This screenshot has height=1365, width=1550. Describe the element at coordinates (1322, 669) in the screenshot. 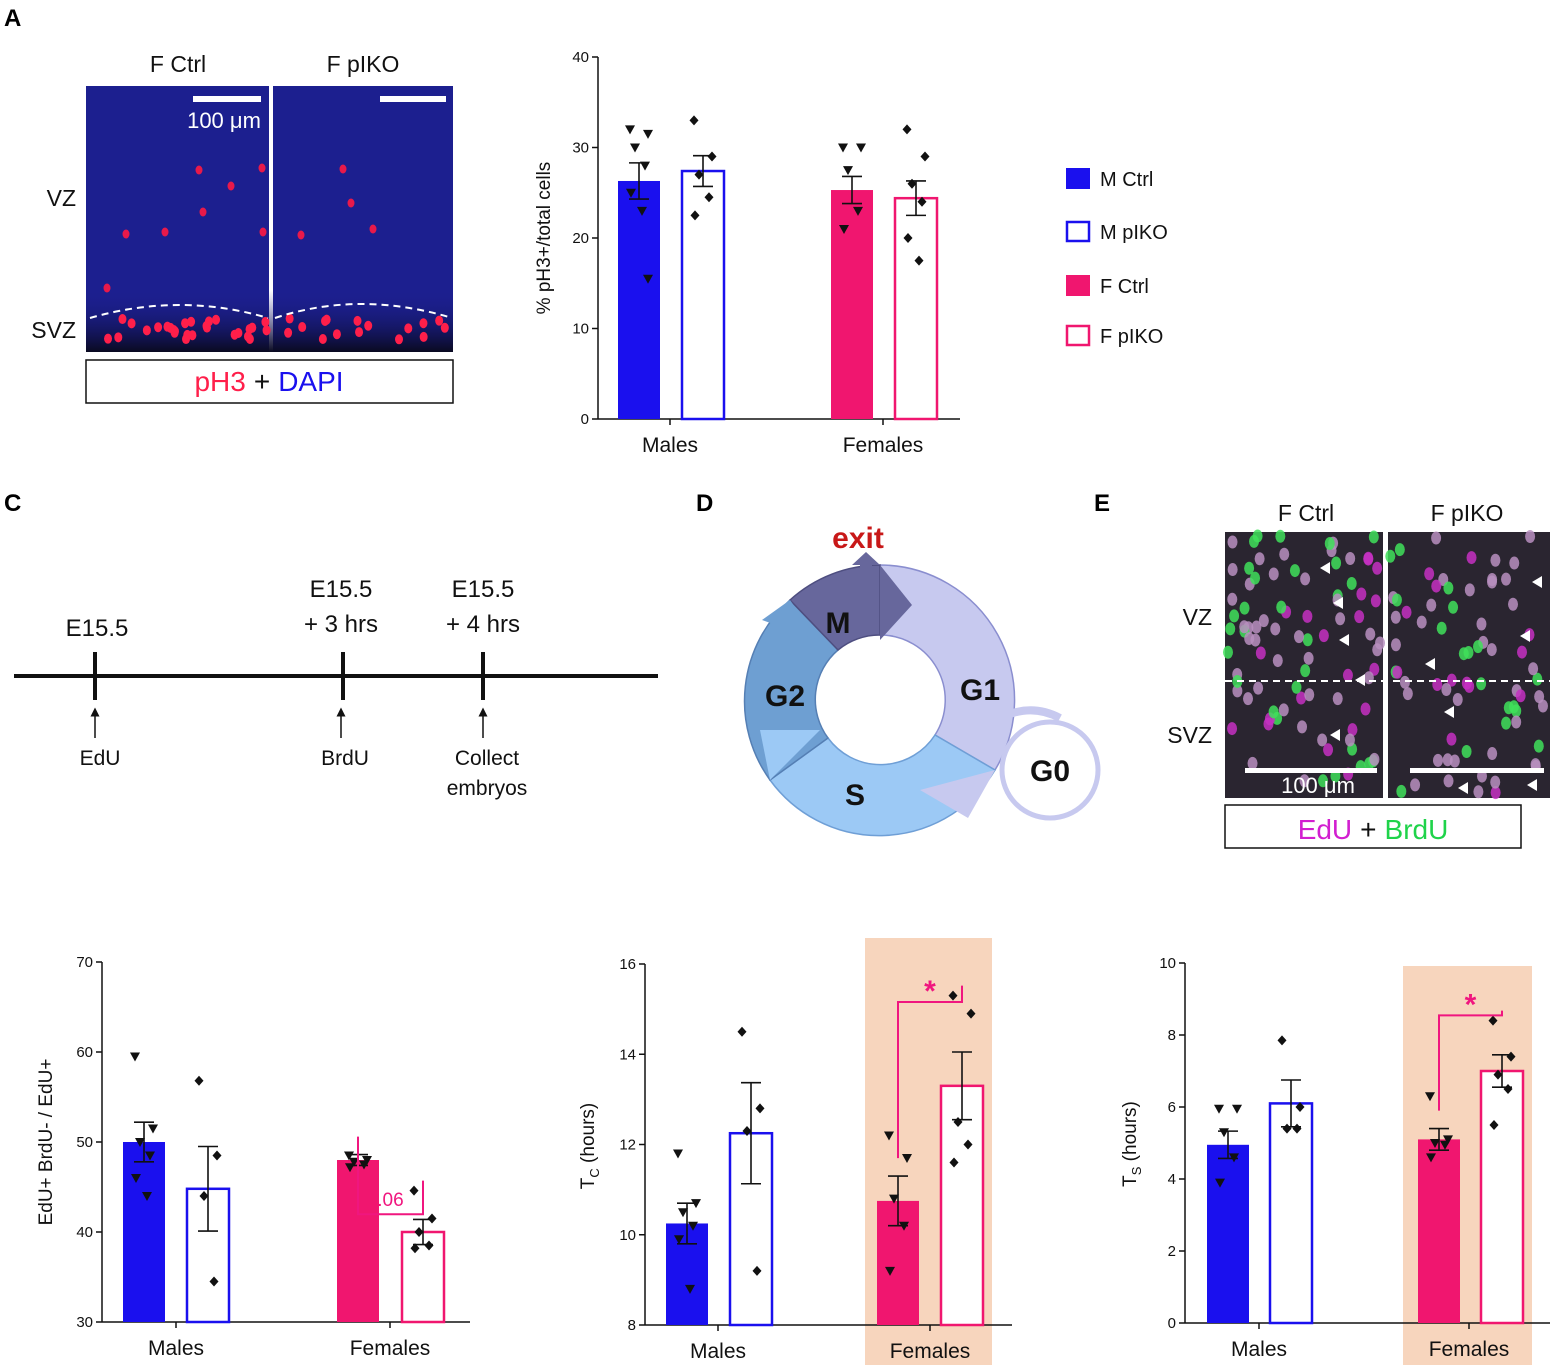

I see `panel-e: E F Ctrl F pIKO 100 μm VZ SVZ EdU + BrdU` at that location.